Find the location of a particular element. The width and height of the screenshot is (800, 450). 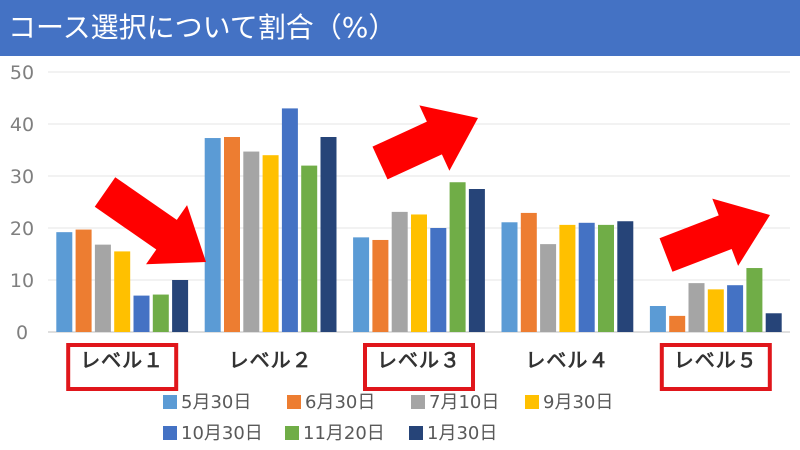

legend-label: 9月30日 is located at coordinates (578, 402).